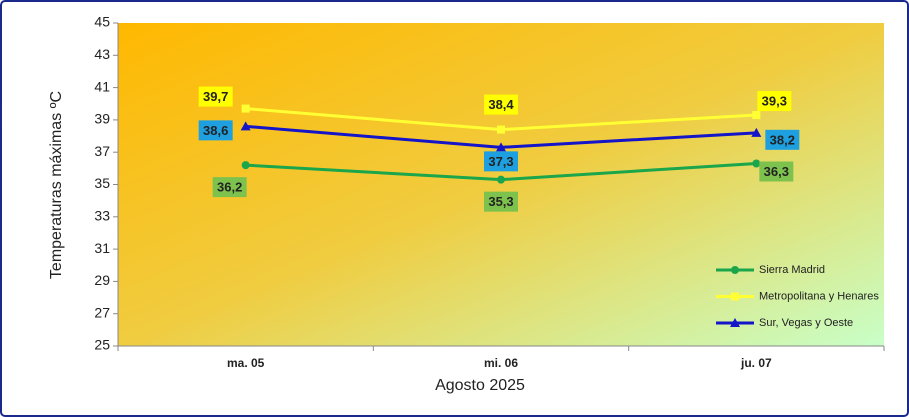 The height and width of the screenshot is (417, 909). Describe the element at coordinates (792, 270) in the screenshot. I see `legend-label: Sierra Madrid` at that location.